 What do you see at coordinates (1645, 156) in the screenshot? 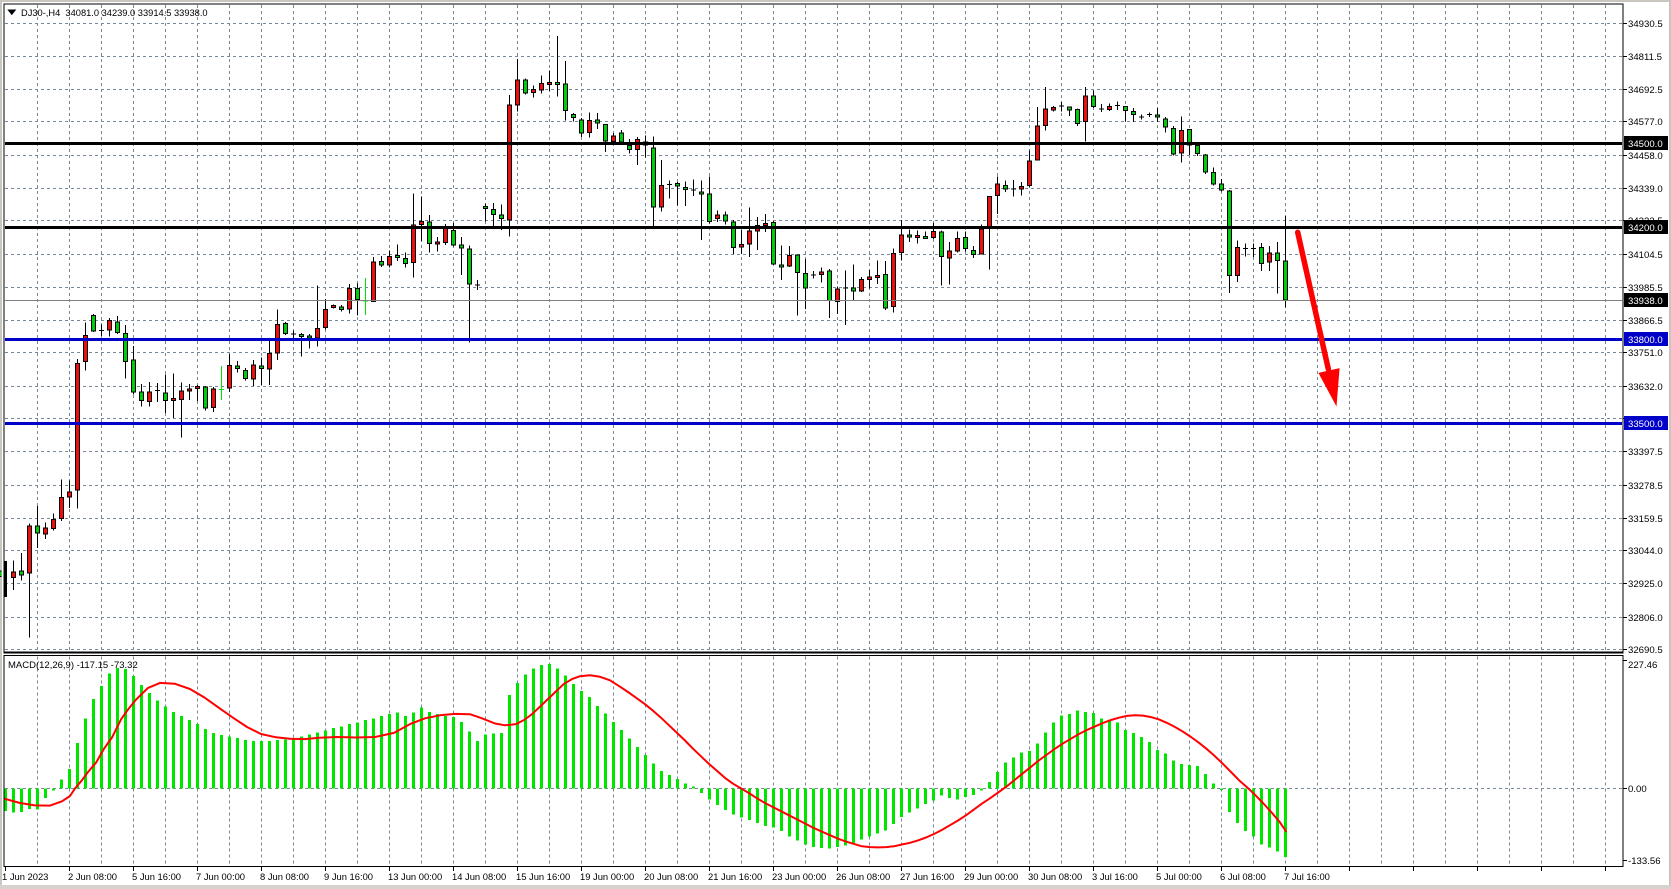
I see `svg-text: 34458.0` at bounding box center [1645, 156].